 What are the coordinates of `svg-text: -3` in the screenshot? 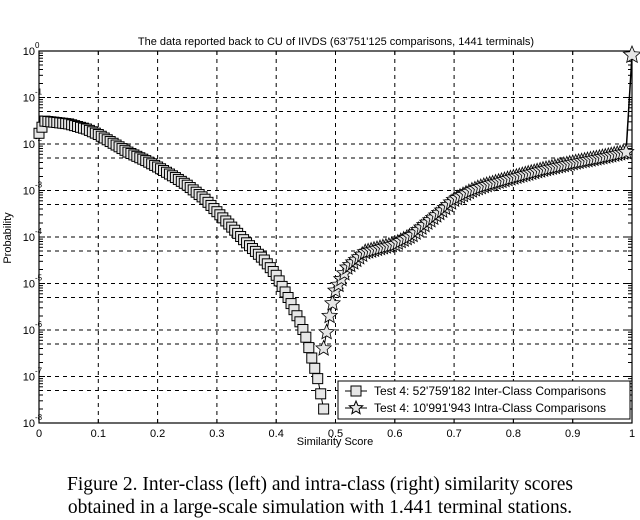 It's located at (39, 185).